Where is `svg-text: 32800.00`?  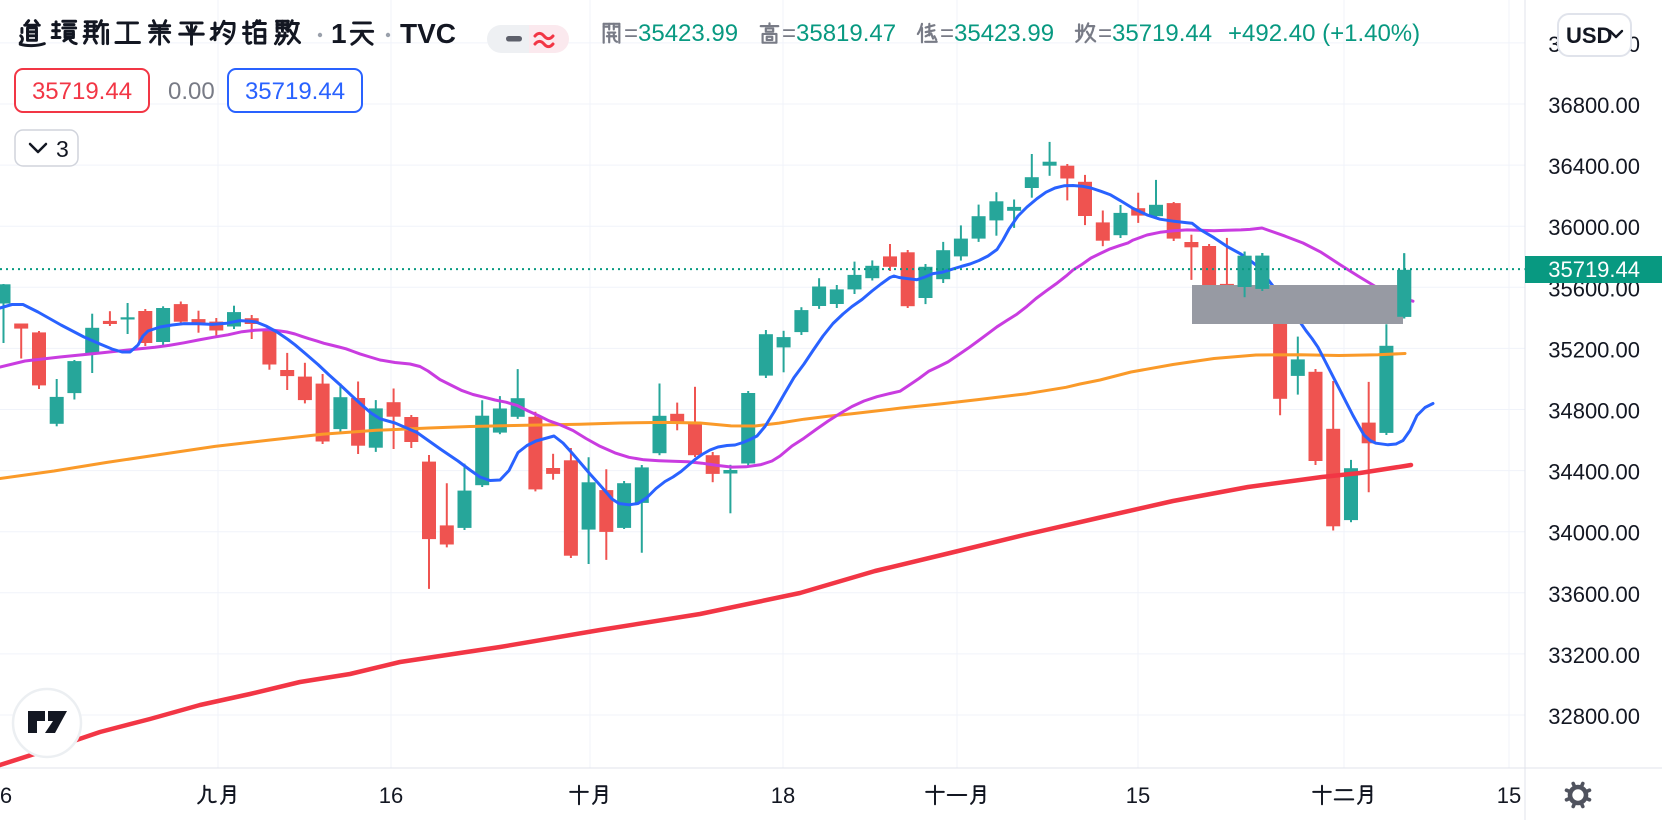
svg-text: 32800.00 is located at coordinates (1594, 716).